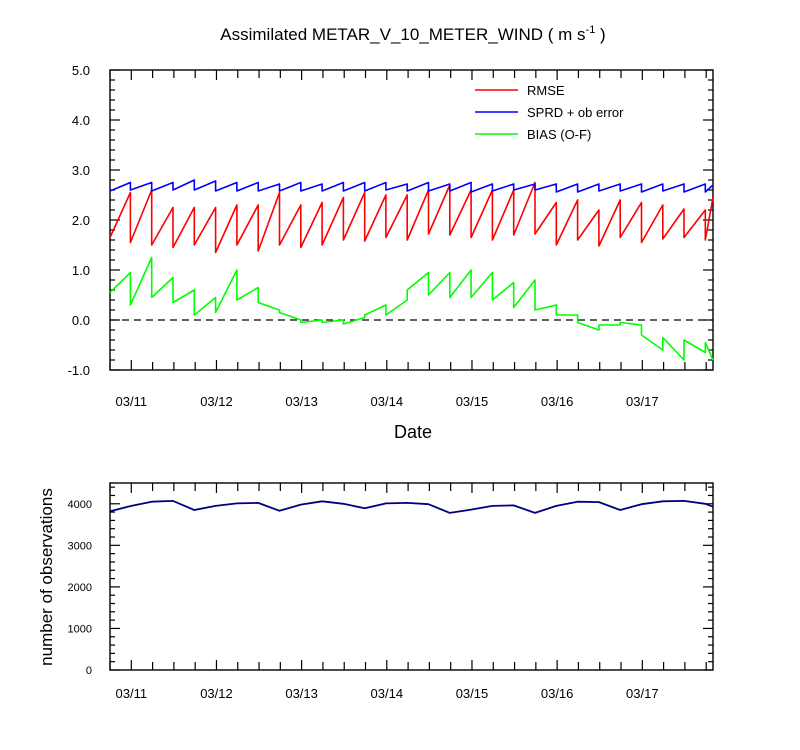 The width and height of the screenshot is (800, 750). What do you see at coordinates (642, 401) in the screenshot?
I see `top-xtick-label: 03/17` at bounding box center [642, 401].